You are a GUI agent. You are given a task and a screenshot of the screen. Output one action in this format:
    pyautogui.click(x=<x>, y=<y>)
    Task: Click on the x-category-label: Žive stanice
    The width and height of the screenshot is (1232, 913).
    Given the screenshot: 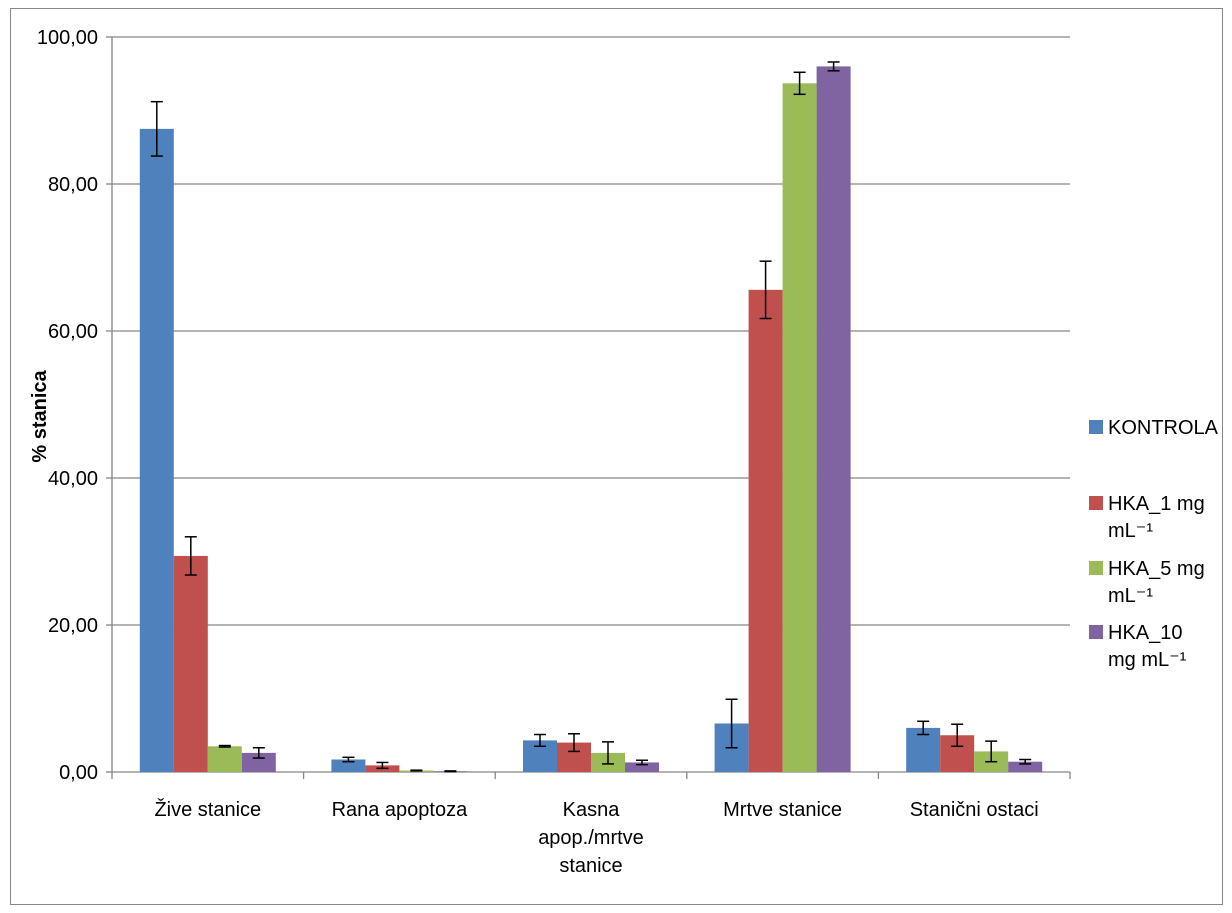 What is the action you would take?
    pyautogui.click(x=207, y=809)
    